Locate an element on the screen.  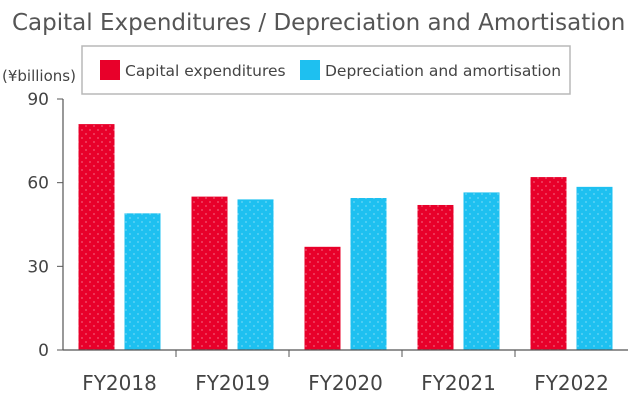
y-tick-label: 60 is located at coordinates (38, 184).